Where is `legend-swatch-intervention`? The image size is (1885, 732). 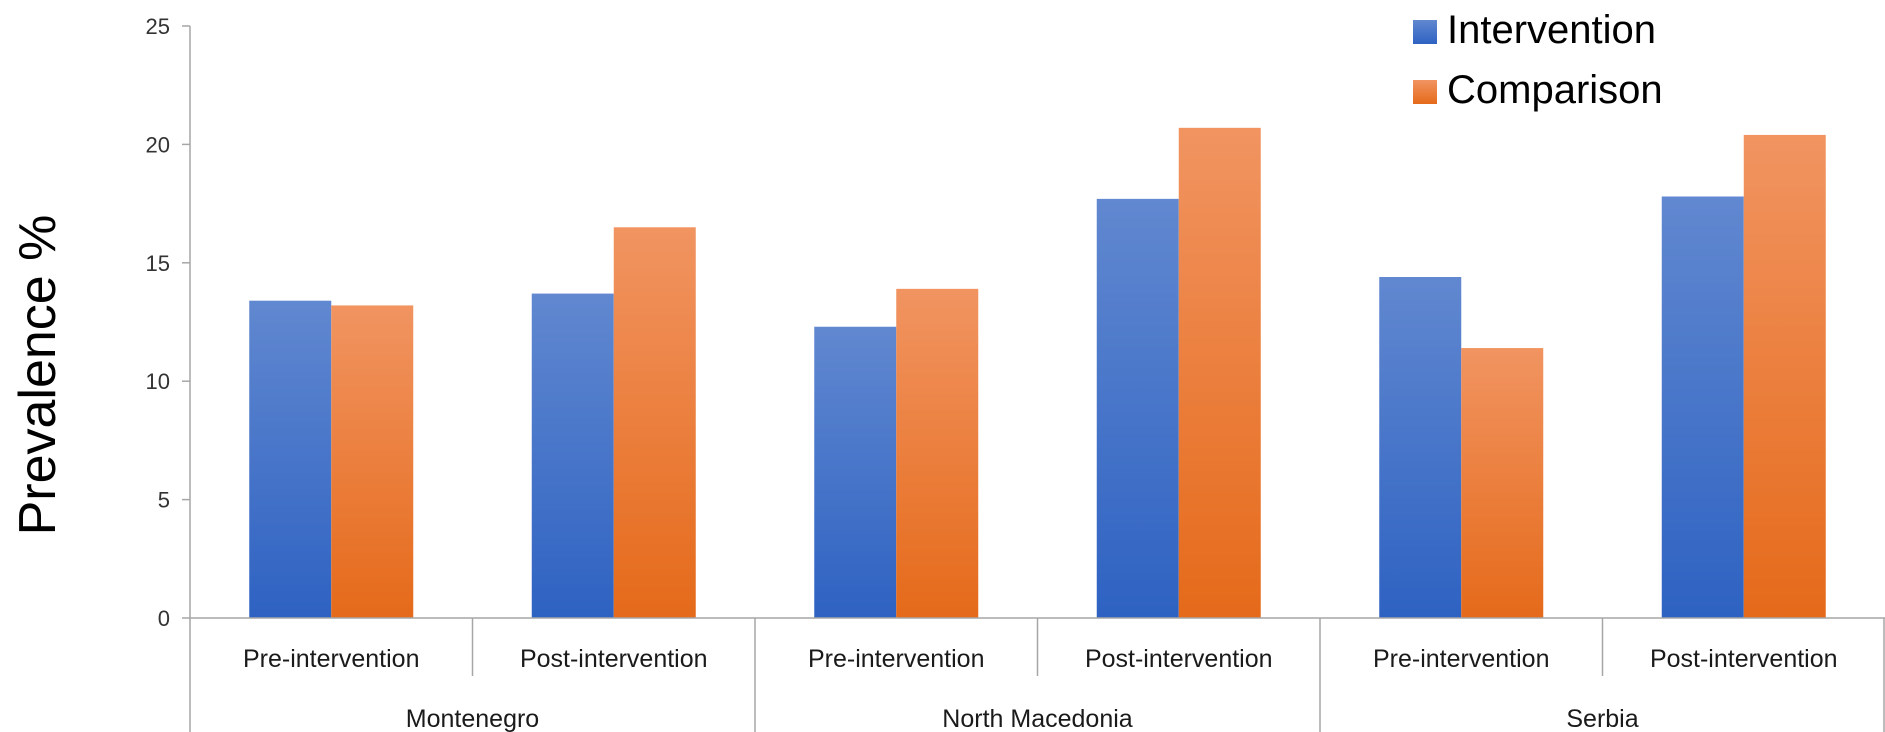
legend-swatch-intervention is located at coordinates (1425, 32).